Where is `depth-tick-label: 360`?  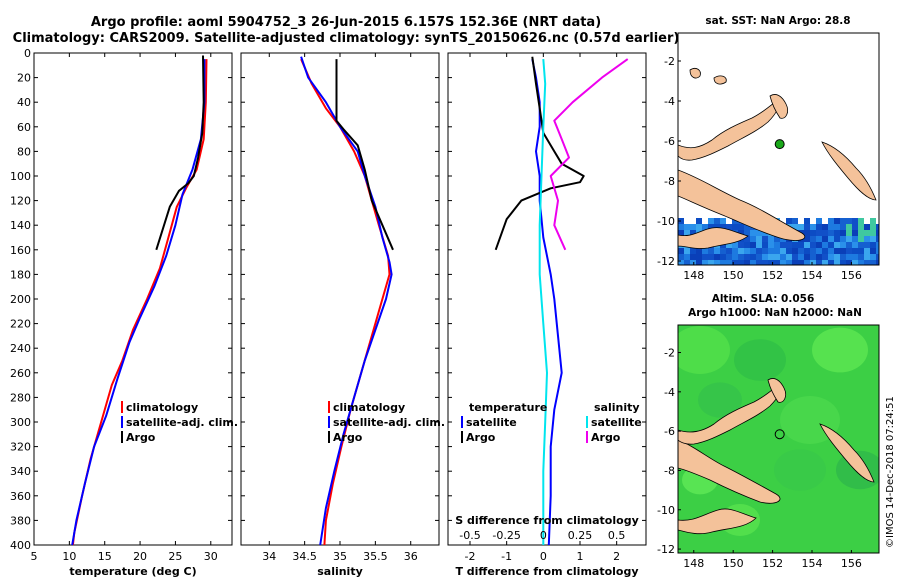 depth-tick-label: 360 is located at coordinates (20, 496).